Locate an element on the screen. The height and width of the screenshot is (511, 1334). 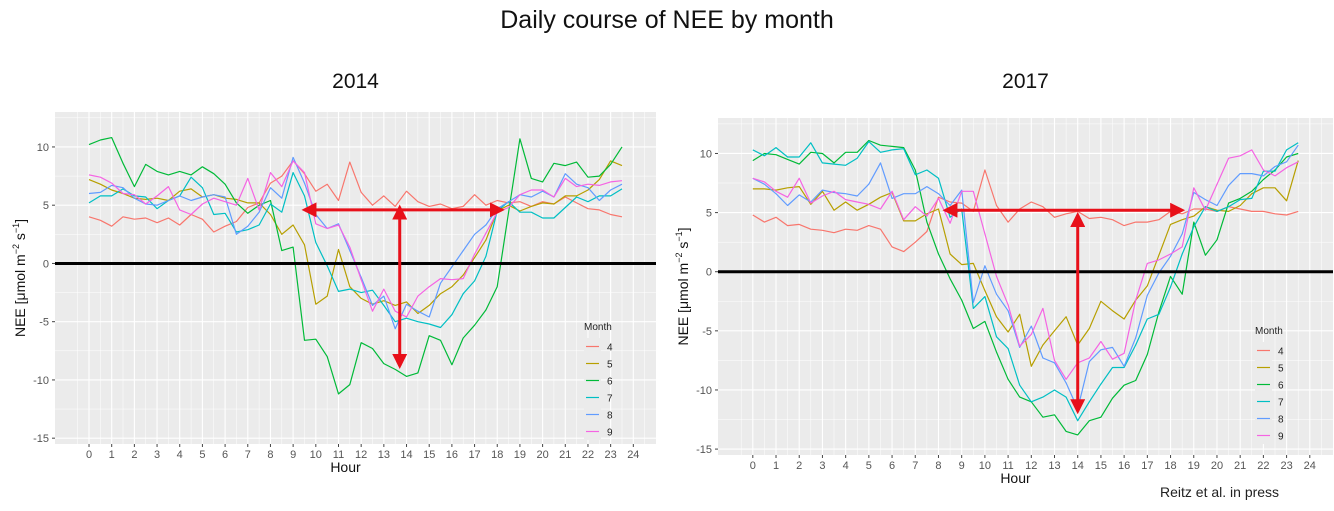
citation-credit: Reitz et al. in press is located at coordinates (1220, 492).